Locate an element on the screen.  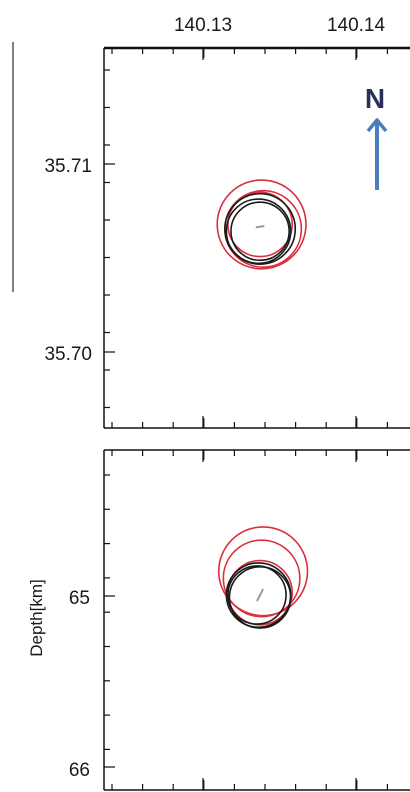
map-view-hypocenter-mark is located at coordinates (260, 227).